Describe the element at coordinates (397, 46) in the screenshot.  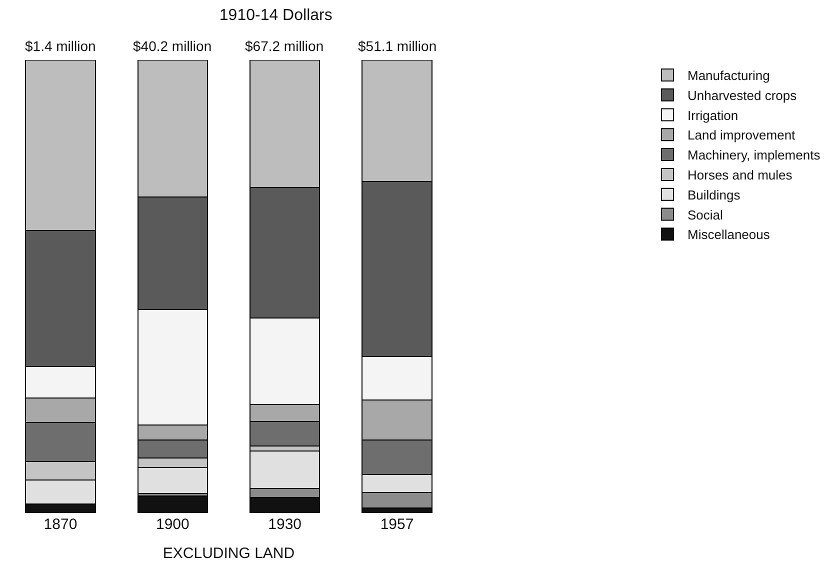
I see `text: $51.1 million` at that location.